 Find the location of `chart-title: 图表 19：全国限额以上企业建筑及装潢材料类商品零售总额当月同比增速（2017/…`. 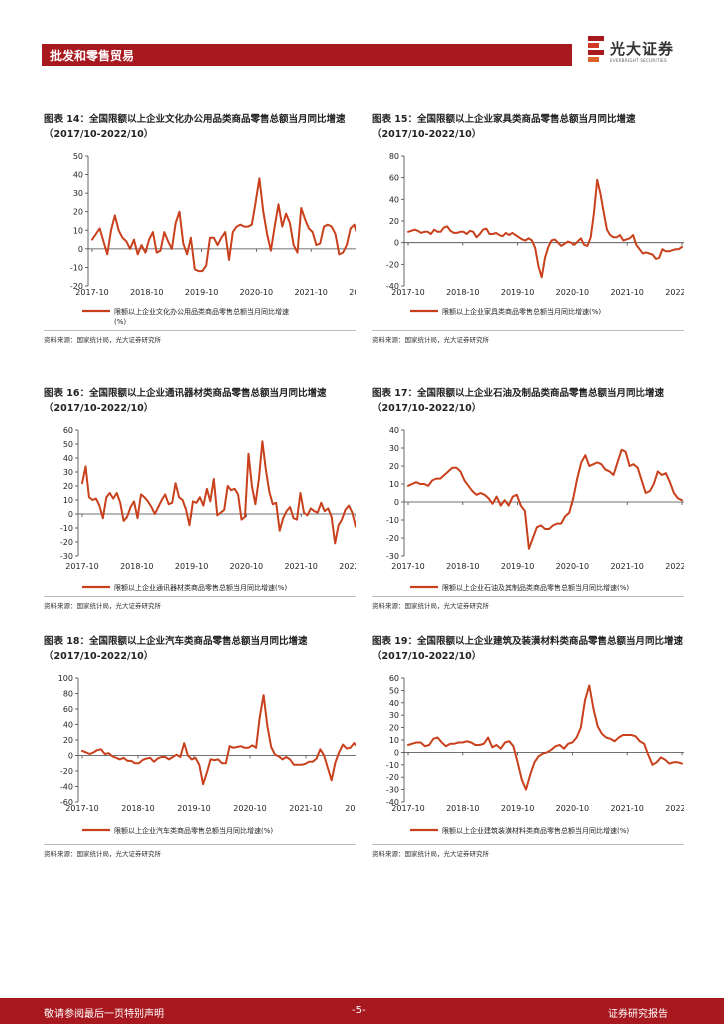

chart-title: 图表 19：全国限额以上企业建筑及装潢材料类商品零售总额当月同比增速（2017/… is located at coordinates (528, 649).